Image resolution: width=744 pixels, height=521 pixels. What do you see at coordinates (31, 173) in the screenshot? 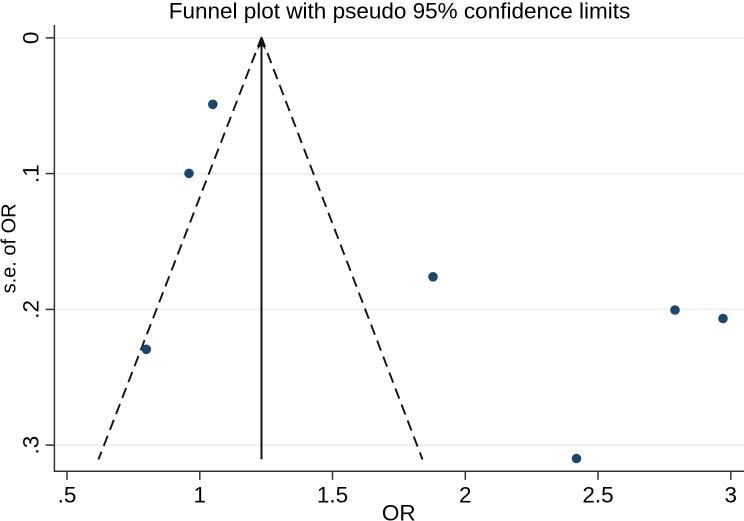
I see `svg-text: .1` at bounding box center [31, 173].